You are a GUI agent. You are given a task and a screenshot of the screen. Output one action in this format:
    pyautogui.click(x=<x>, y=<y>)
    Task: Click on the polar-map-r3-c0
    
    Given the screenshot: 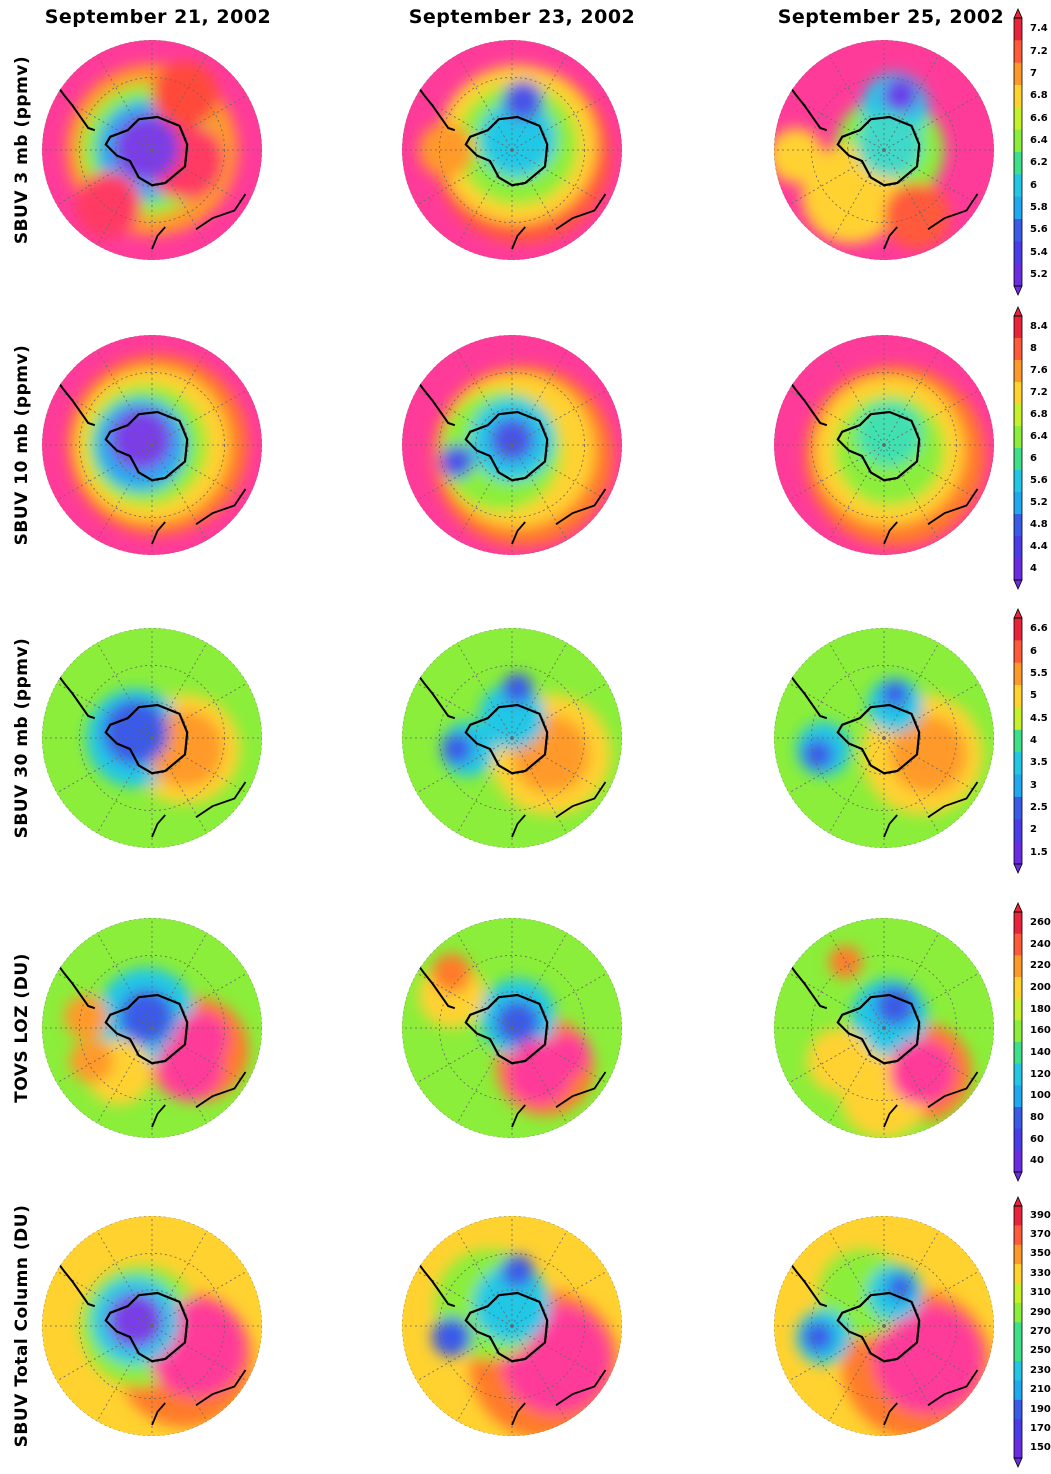 What is the action you would take?
    pyautogui.click(x=152, y=1028)
    